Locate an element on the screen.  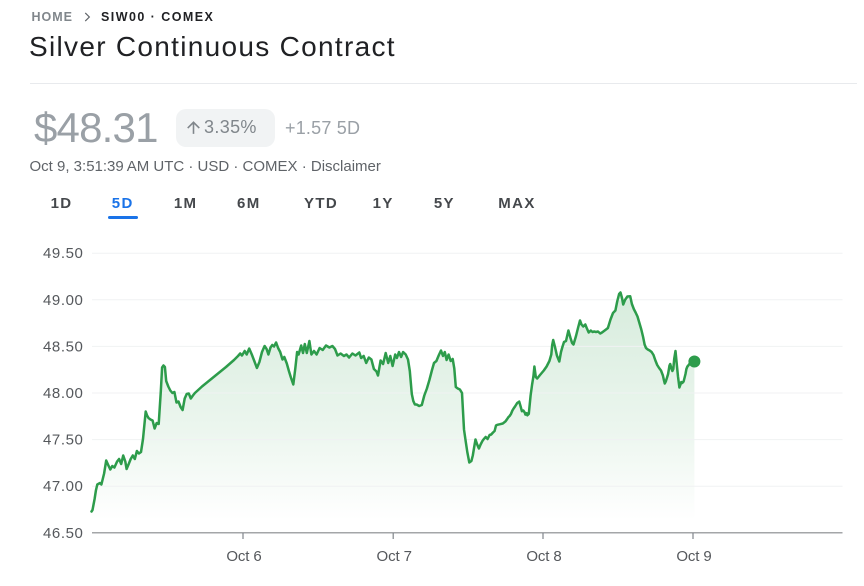
svg-text: 48.50 is located at coordinates (63, 346).